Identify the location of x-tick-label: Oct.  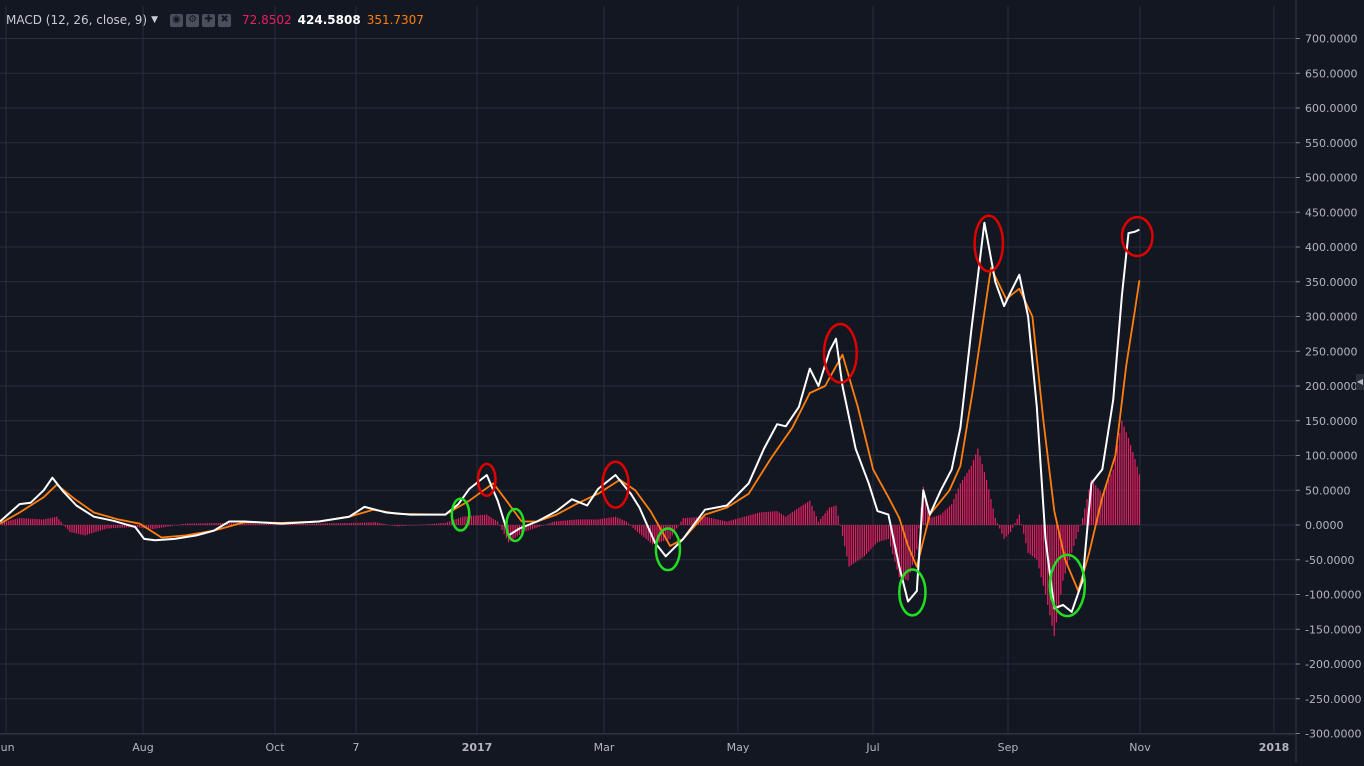
(275, 747).